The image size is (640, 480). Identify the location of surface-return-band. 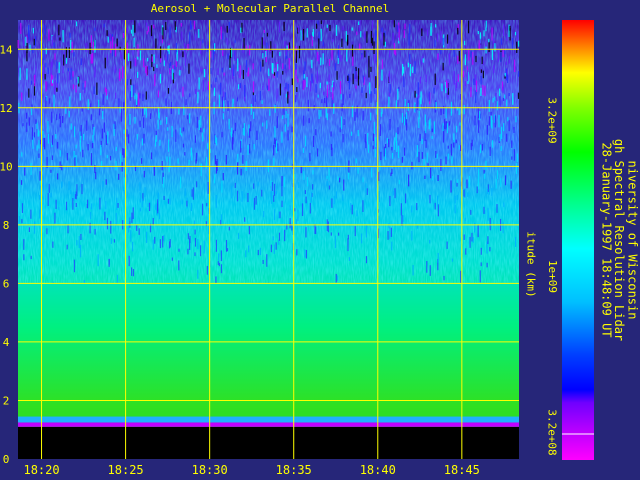
(268, 424).